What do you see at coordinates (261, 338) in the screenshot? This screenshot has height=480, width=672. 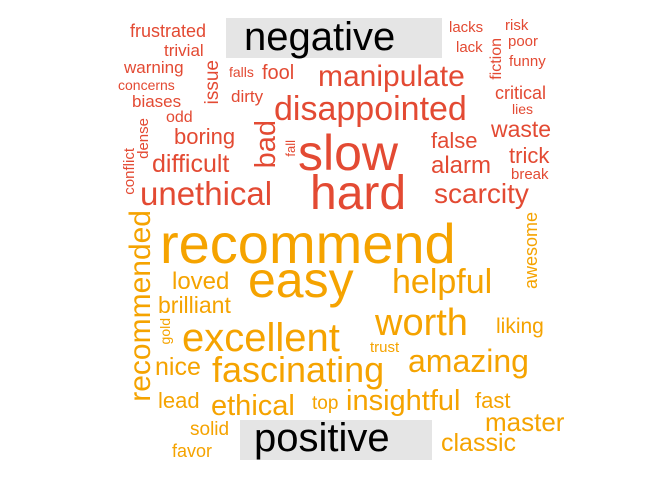 I see `word-excellent: excellent` at bounding box center [261, 338].